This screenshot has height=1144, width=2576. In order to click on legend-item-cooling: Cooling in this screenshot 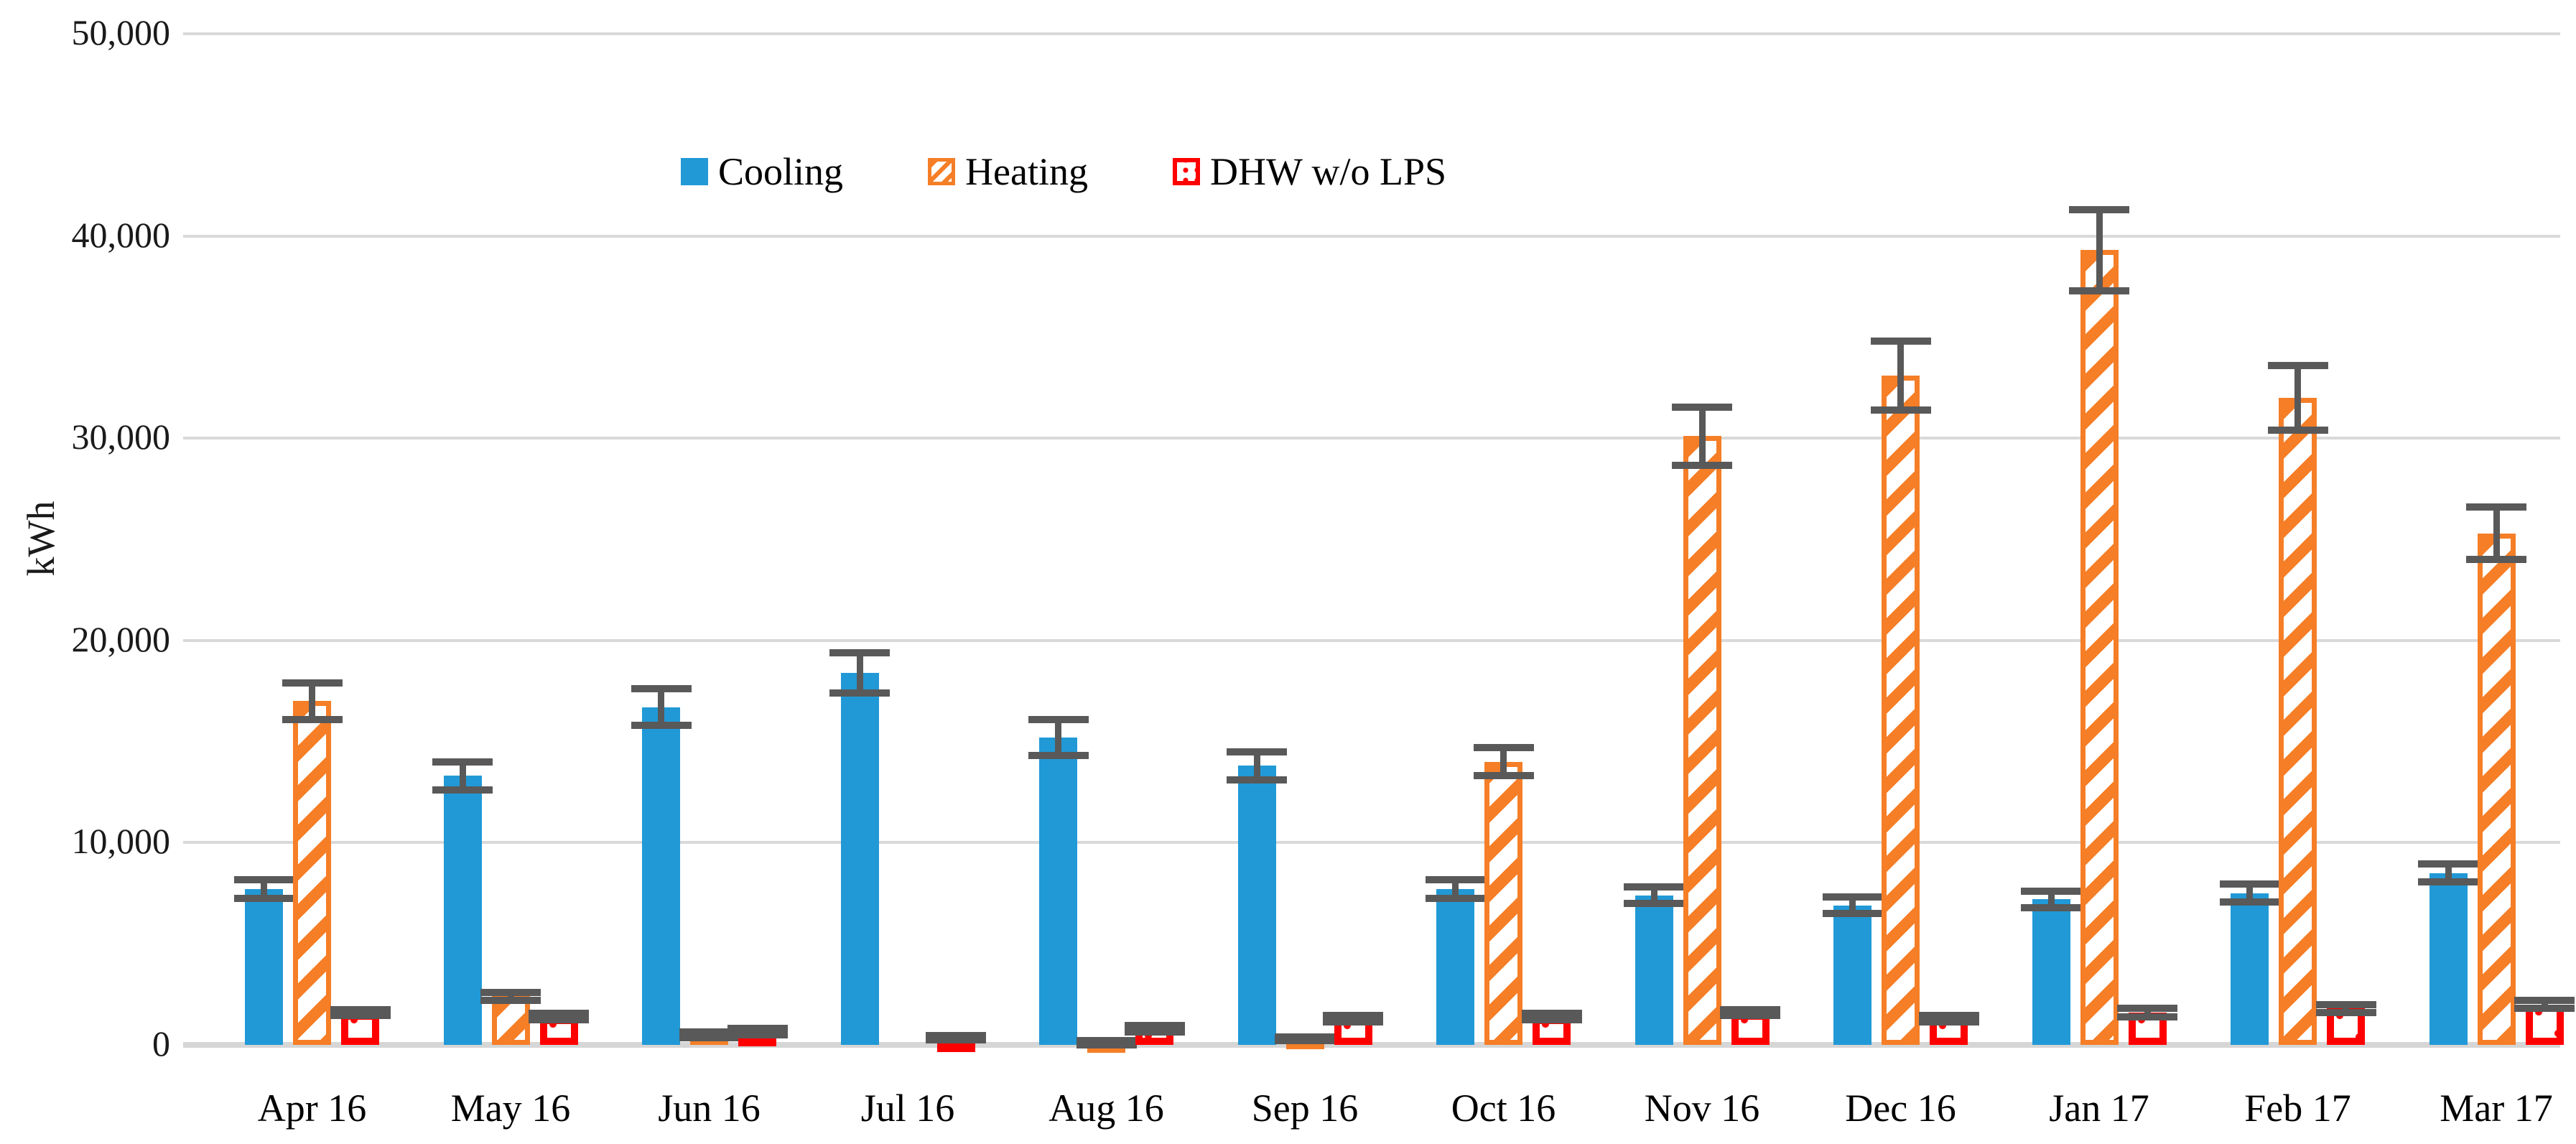, I will do `click(762, 171)`.